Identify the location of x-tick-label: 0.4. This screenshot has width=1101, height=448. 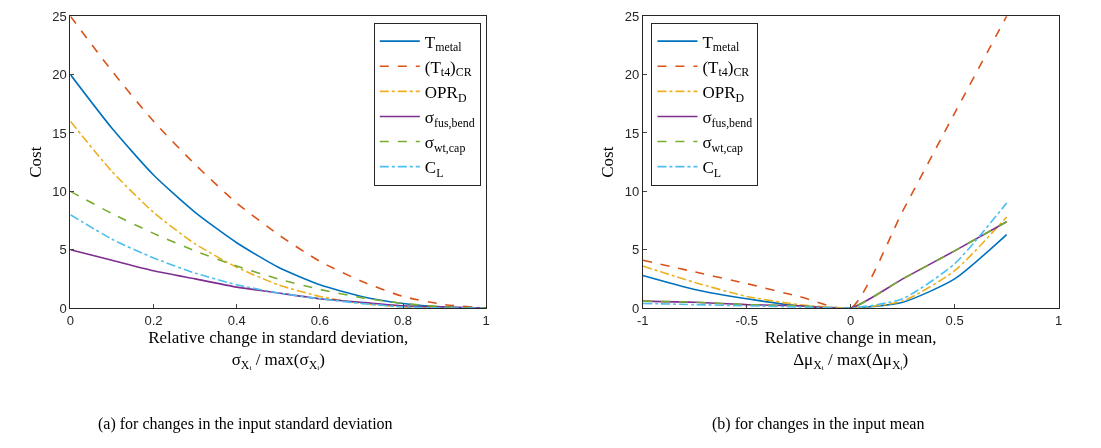
(236, 320).